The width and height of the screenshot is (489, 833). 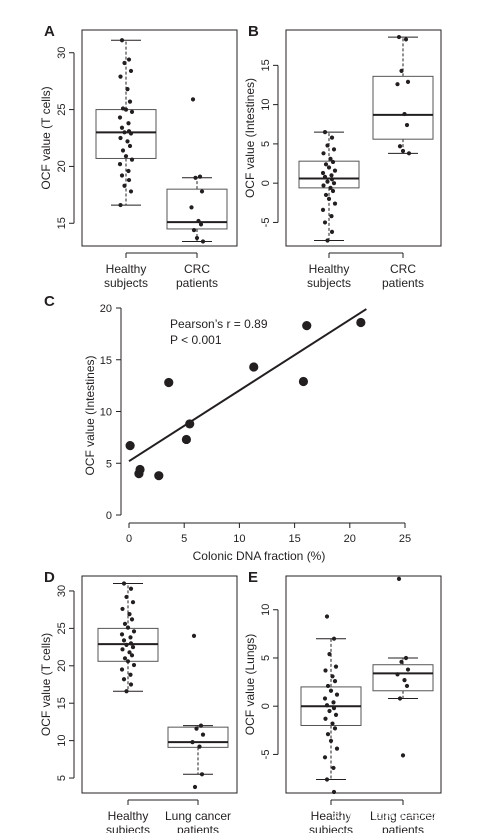 I want to click on y-tick-label: 30, so click(x=62, y=591).